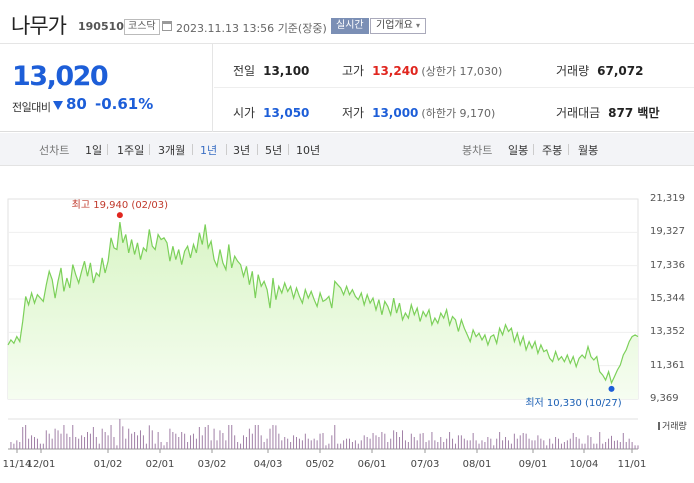  What do you see at coordinates (372, 464) in the screenshot?
I see `x-tick-label: 06/01` at bounding box center [372, 464].